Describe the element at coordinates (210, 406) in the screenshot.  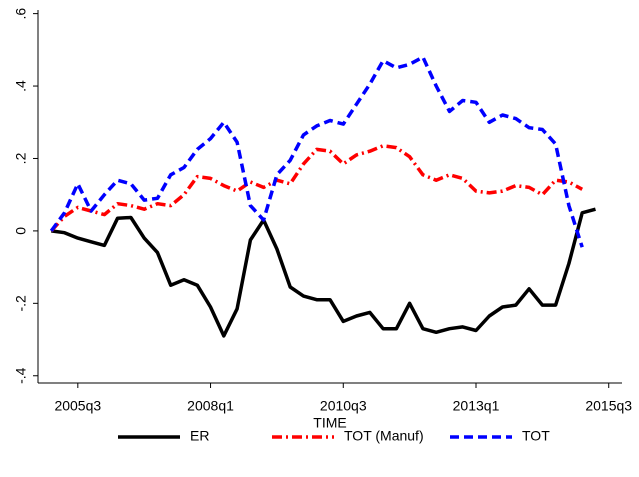
I see `x-tick-label: 2008q1` at that location.